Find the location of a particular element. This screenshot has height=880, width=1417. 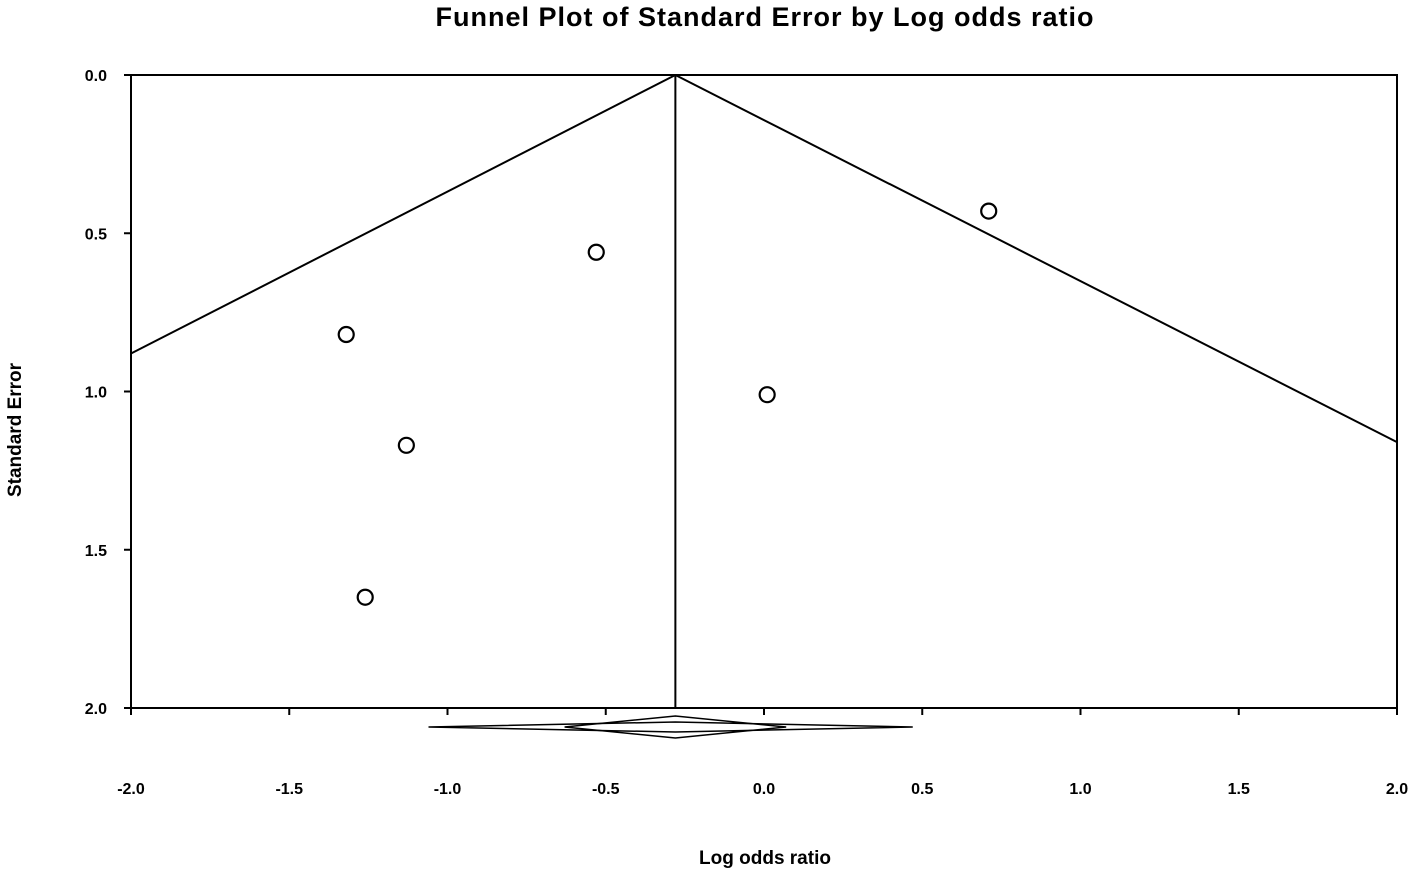

y-tick-label-3: 1.5 is located at coordinates (96, 551).